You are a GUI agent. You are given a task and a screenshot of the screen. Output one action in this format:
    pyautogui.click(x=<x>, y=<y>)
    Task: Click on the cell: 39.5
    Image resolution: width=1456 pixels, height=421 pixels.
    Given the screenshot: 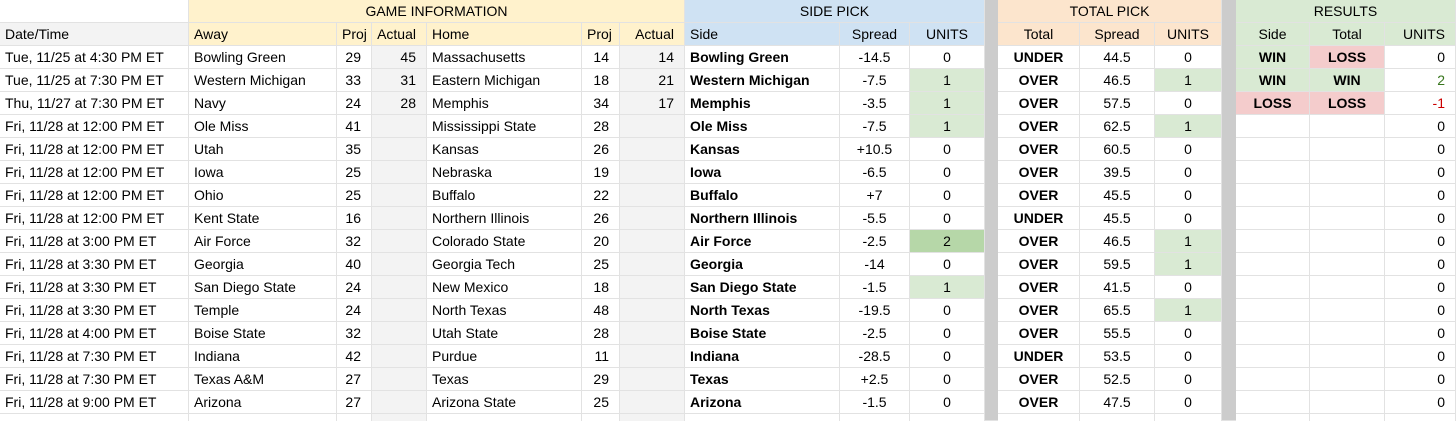 What is the action you would take?
    pyautogui.click(x=1117, y=172)
    